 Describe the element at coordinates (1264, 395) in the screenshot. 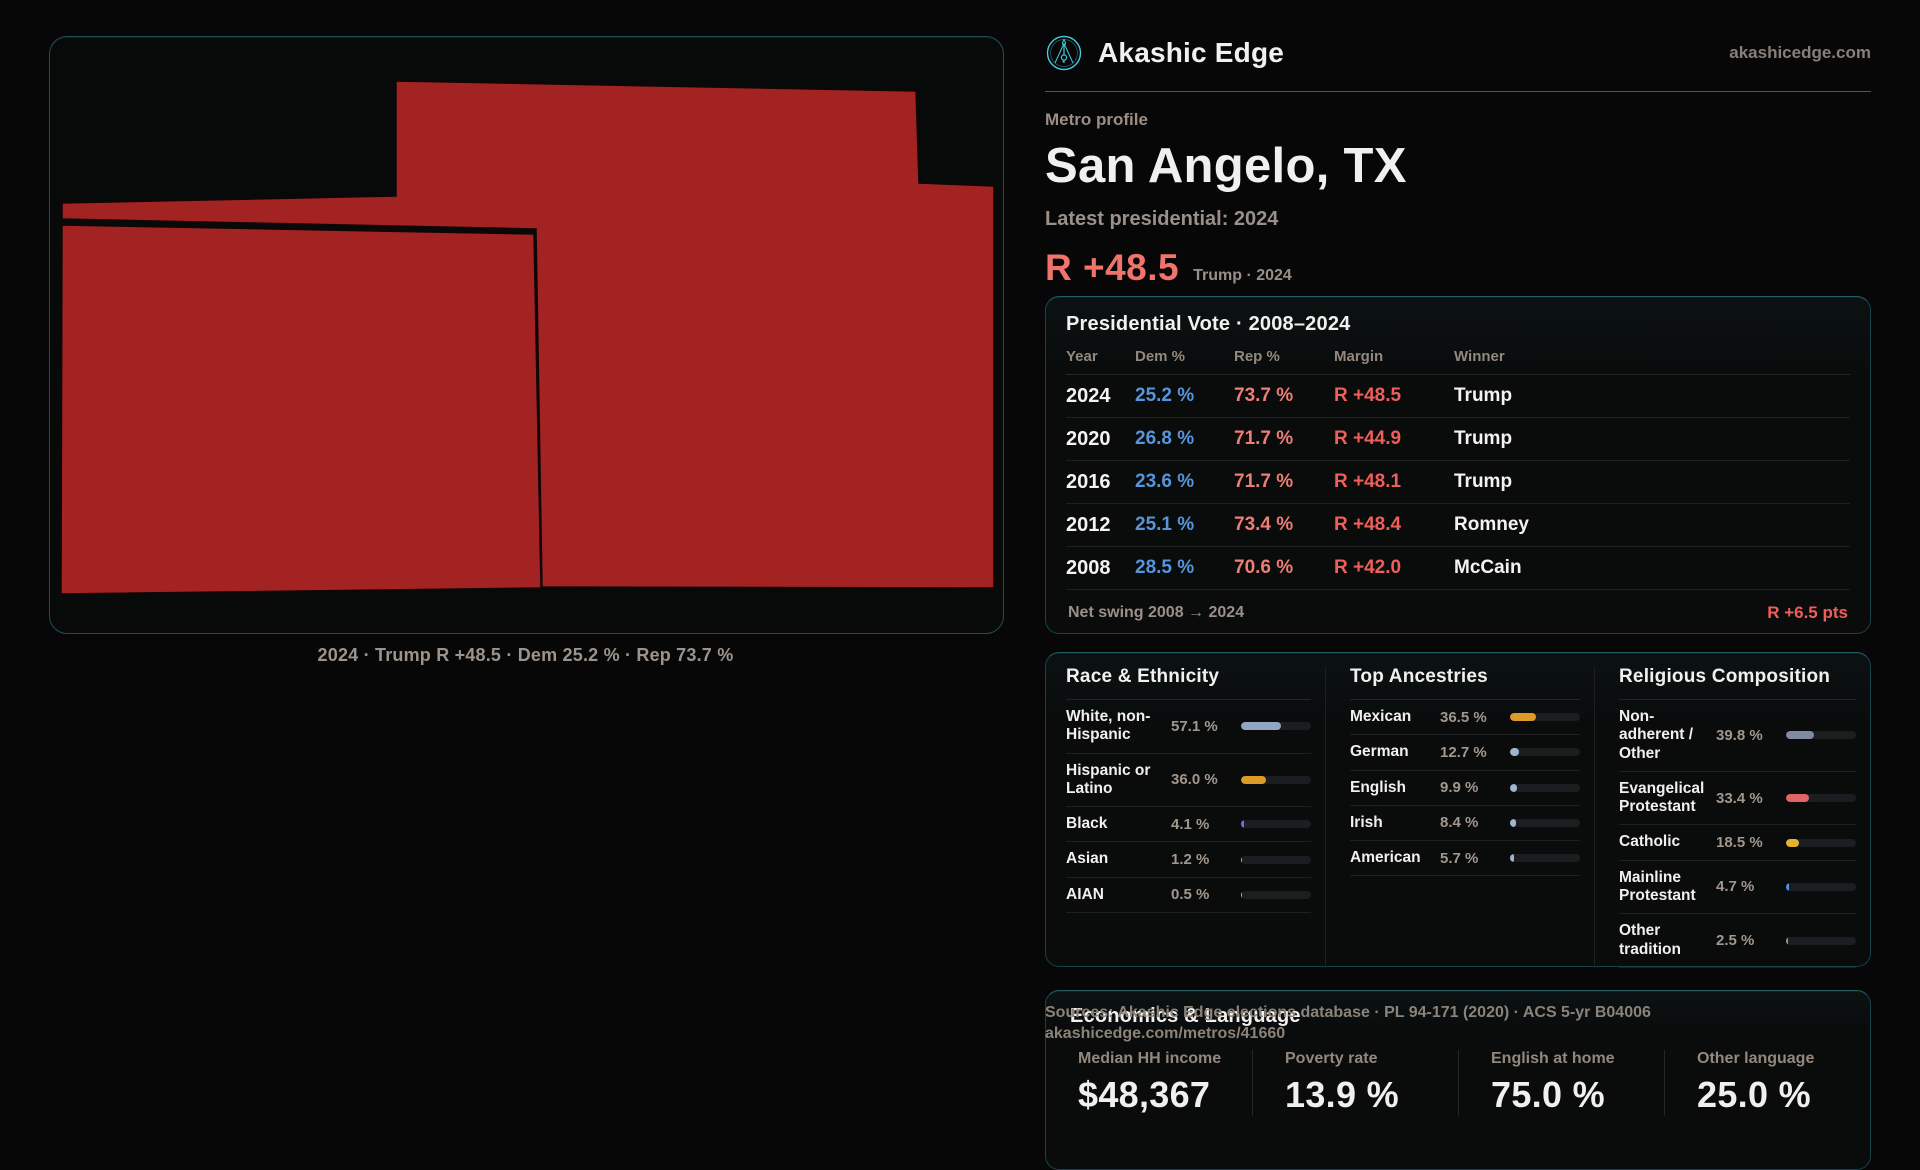

I see `rep-cell: 73.7 %` at that location.